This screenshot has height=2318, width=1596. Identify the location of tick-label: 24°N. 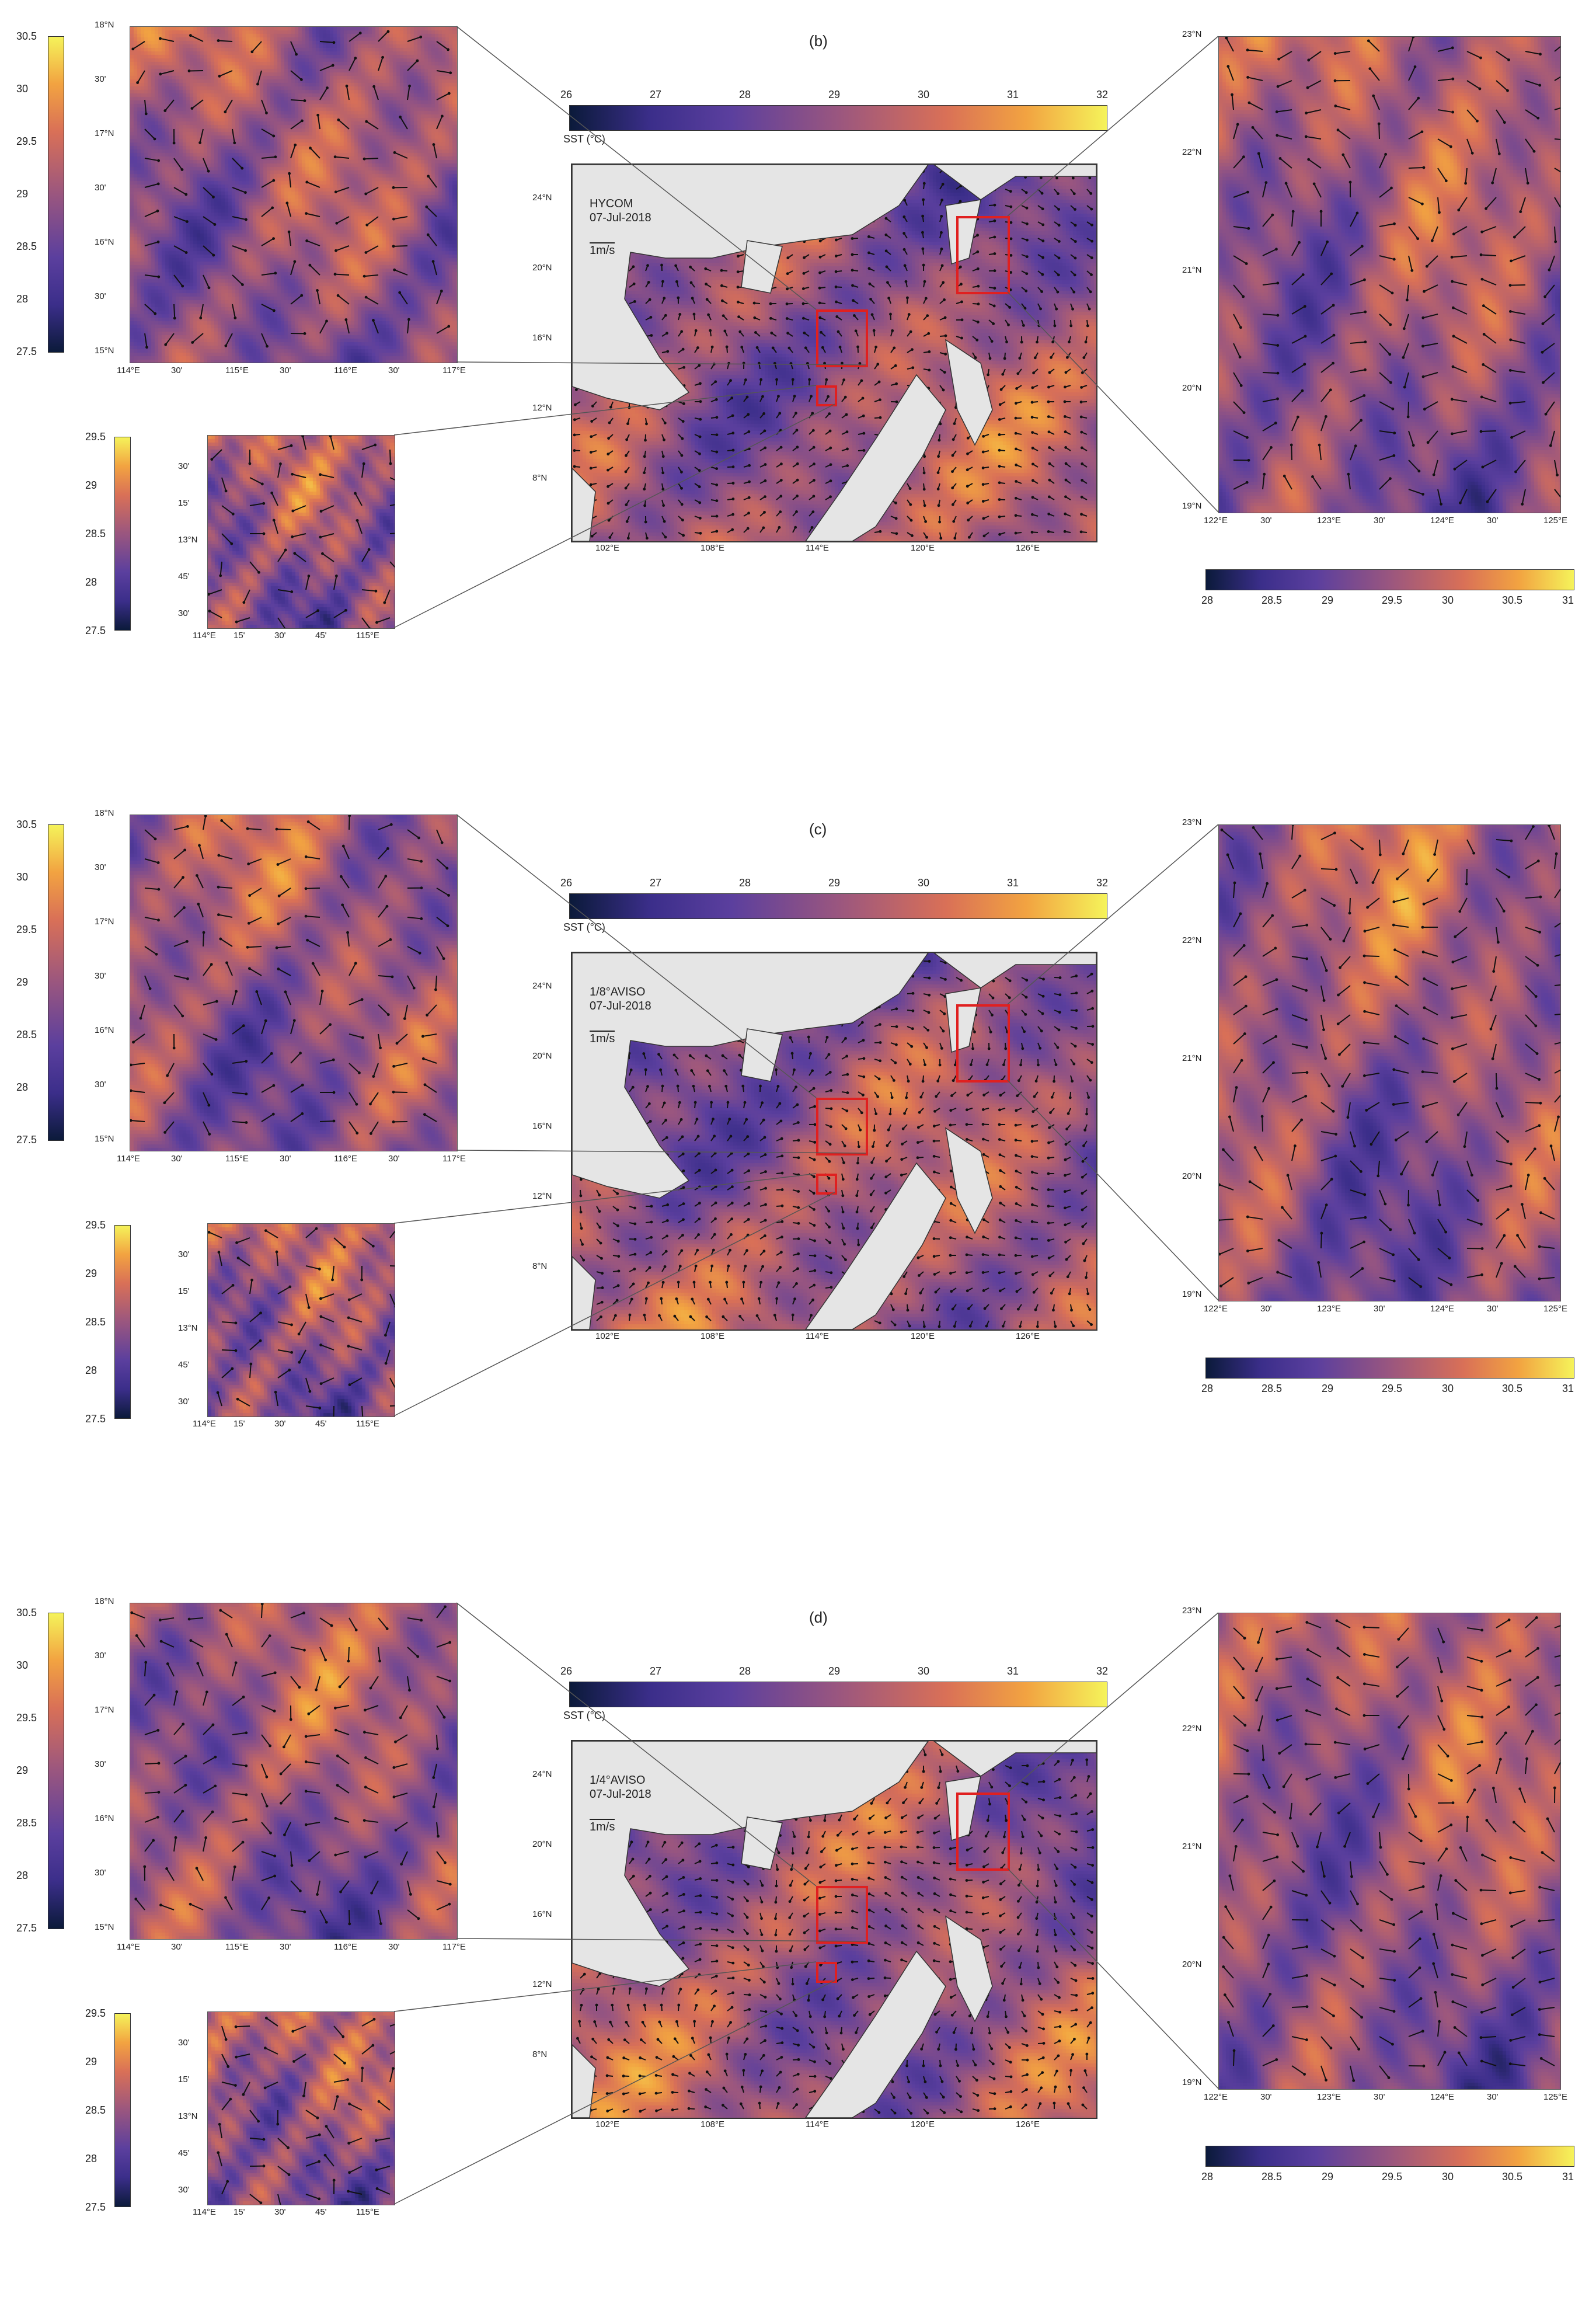
(542, 198).